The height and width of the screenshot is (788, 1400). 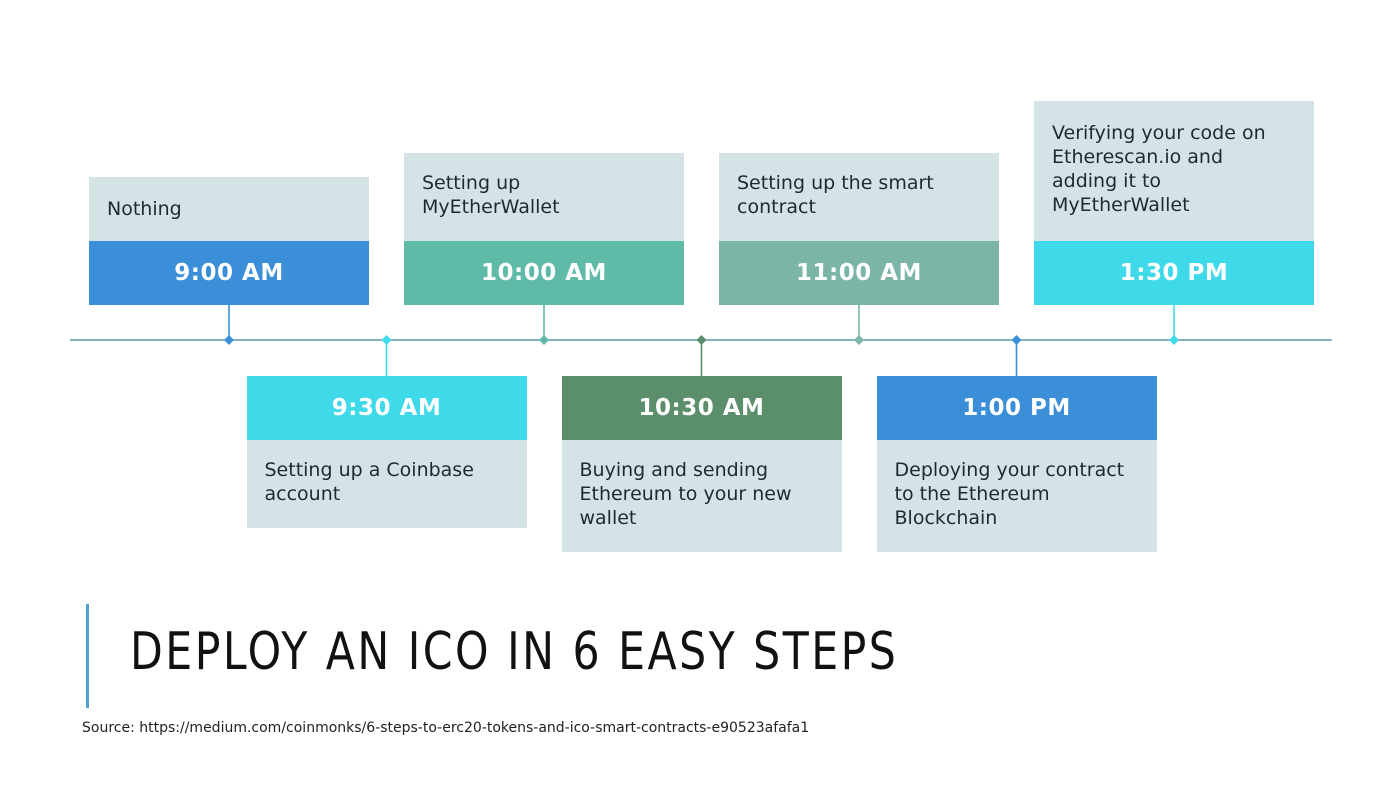 I want to click on timeline-step-2: 9:30 AM Setting up a Coinbase account, so click(x=386, y=452).